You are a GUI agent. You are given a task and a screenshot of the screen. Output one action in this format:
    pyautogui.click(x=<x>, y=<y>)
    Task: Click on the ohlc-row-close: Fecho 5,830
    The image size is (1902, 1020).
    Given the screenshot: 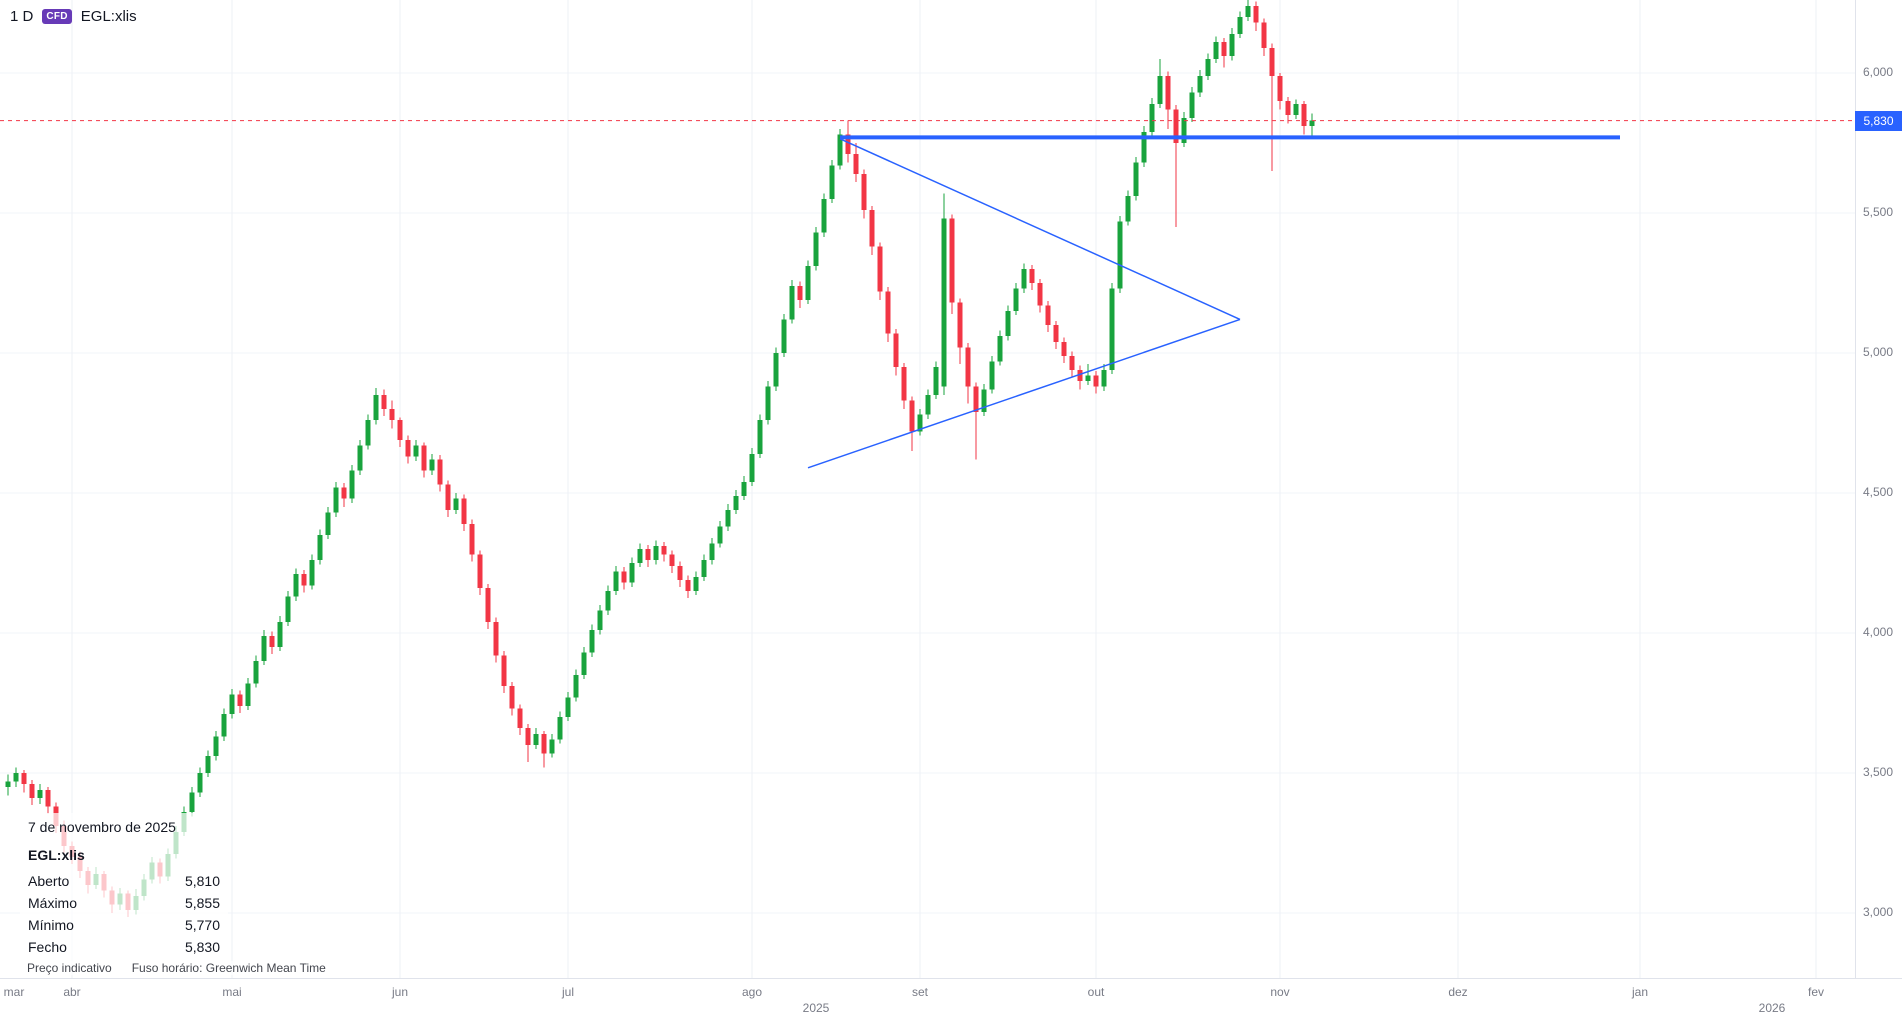 What is the action you would take?
    pyautogui.click(x=124, y=947)
    